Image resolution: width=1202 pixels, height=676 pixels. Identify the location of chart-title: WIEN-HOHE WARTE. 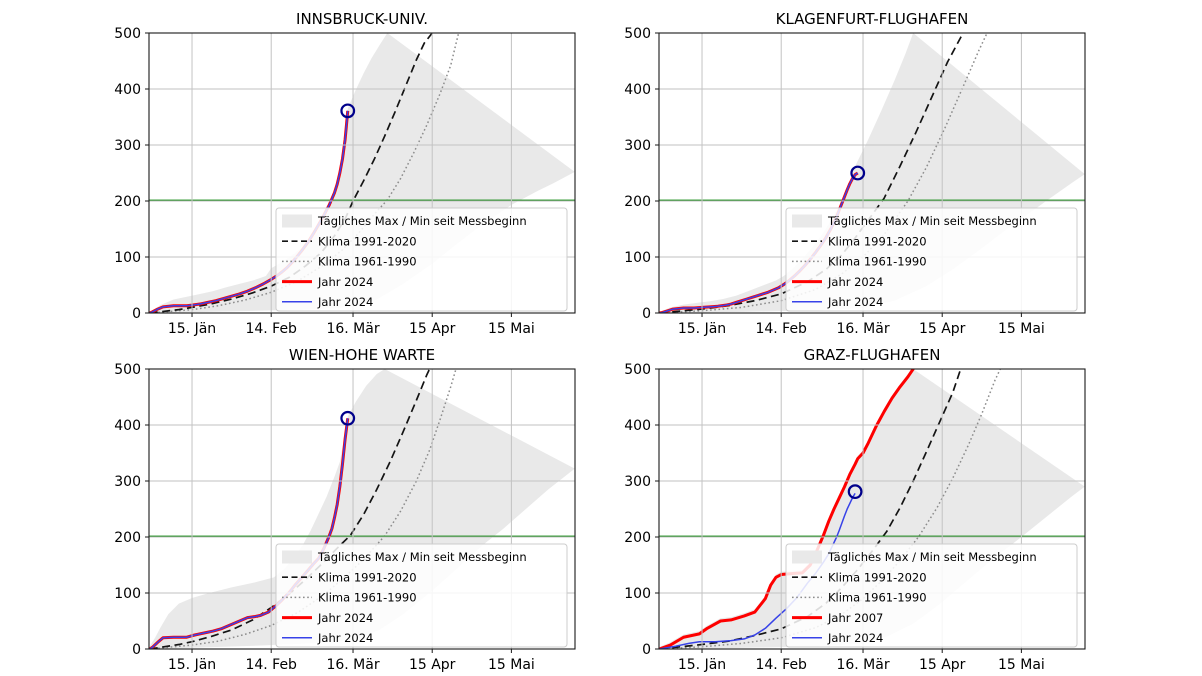
(362, 355).